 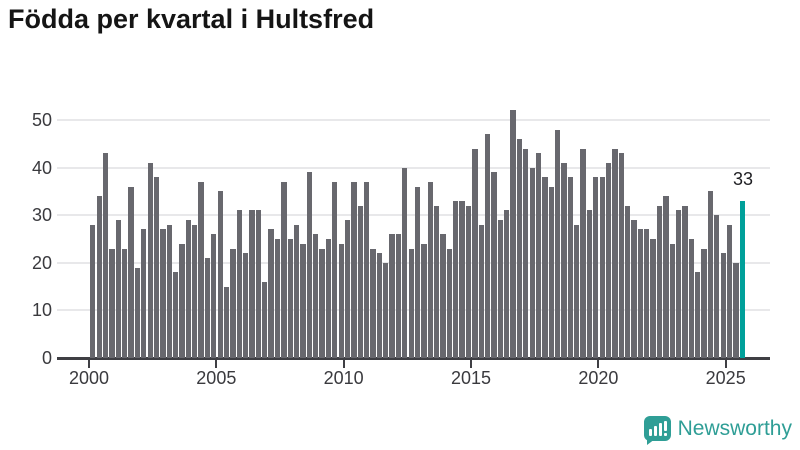 What do you see at coordinates (734, 428) in the screenshot?
I see `newsworthy-logo-text: Newsworthy` at bounding box center [734, 428].